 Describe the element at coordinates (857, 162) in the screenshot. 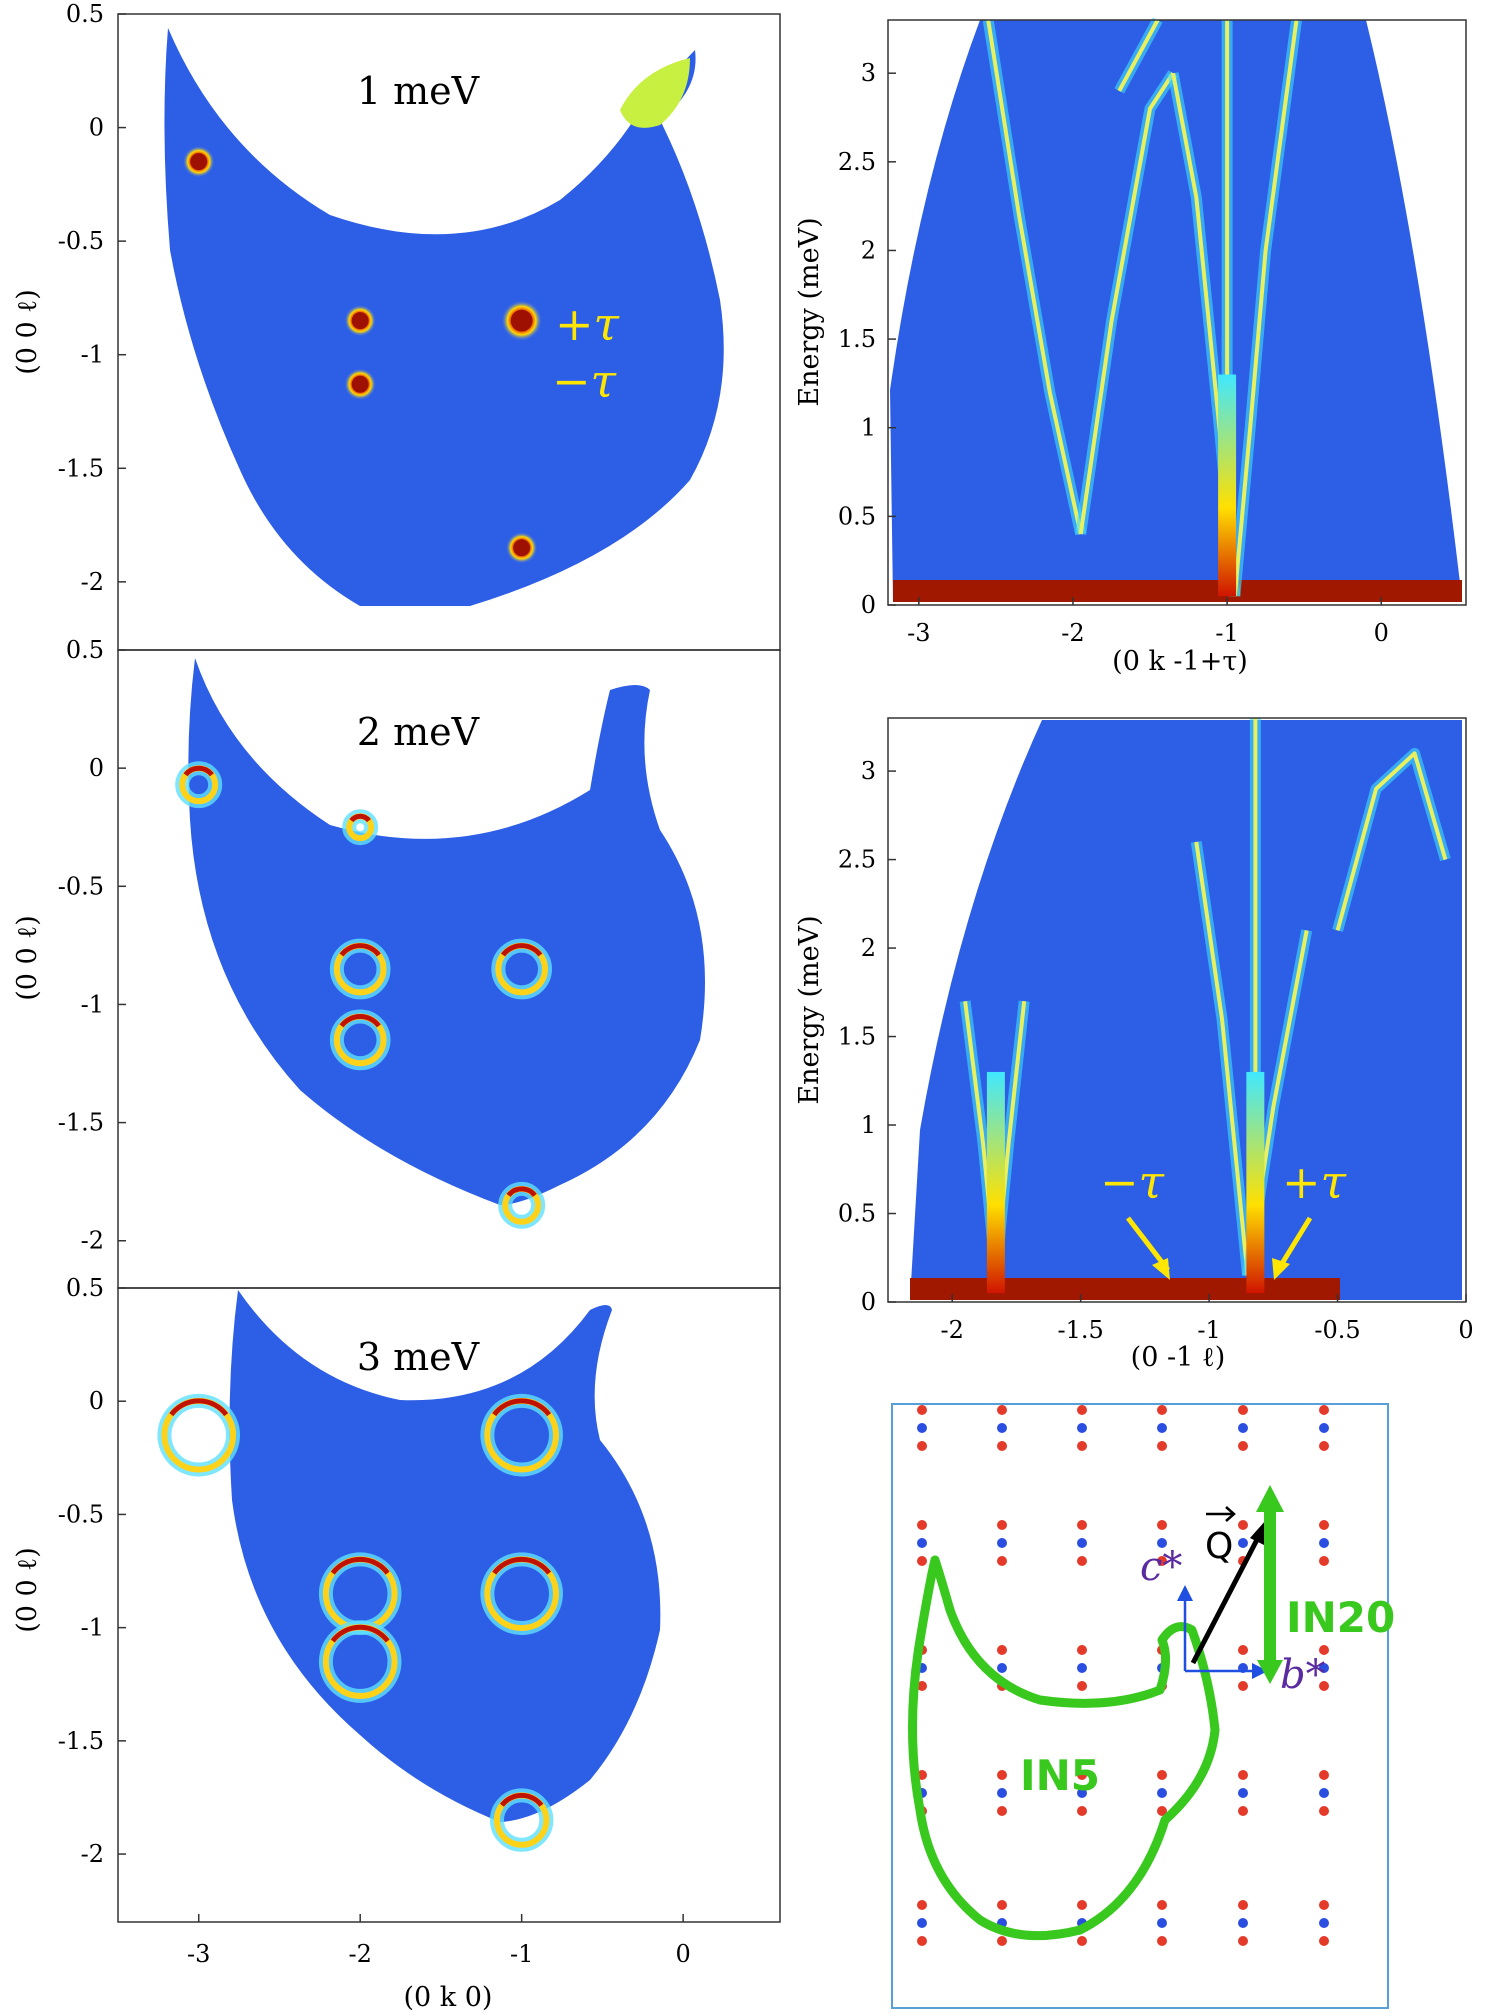

I see `y-tick-label: 2.5` at that location.